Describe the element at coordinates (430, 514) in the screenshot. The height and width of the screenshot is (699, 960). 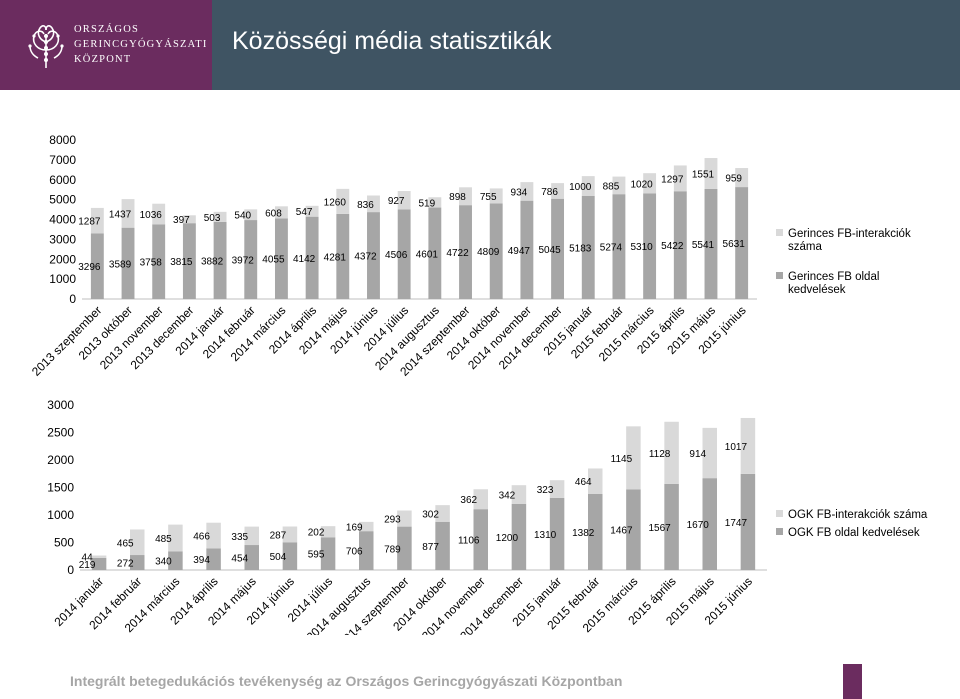
I see `data-label-interakciok: 302` at that location.